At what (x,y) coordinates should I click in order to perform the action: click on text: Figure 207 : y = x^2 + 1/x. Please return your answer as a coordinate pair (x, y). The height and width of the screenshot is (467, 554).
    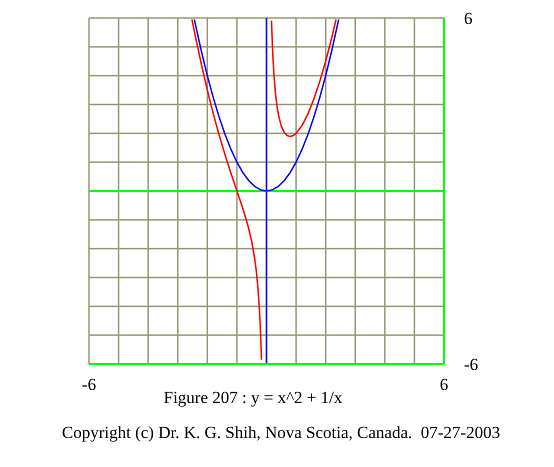
    Looking at the image, I should click on (253, 397).